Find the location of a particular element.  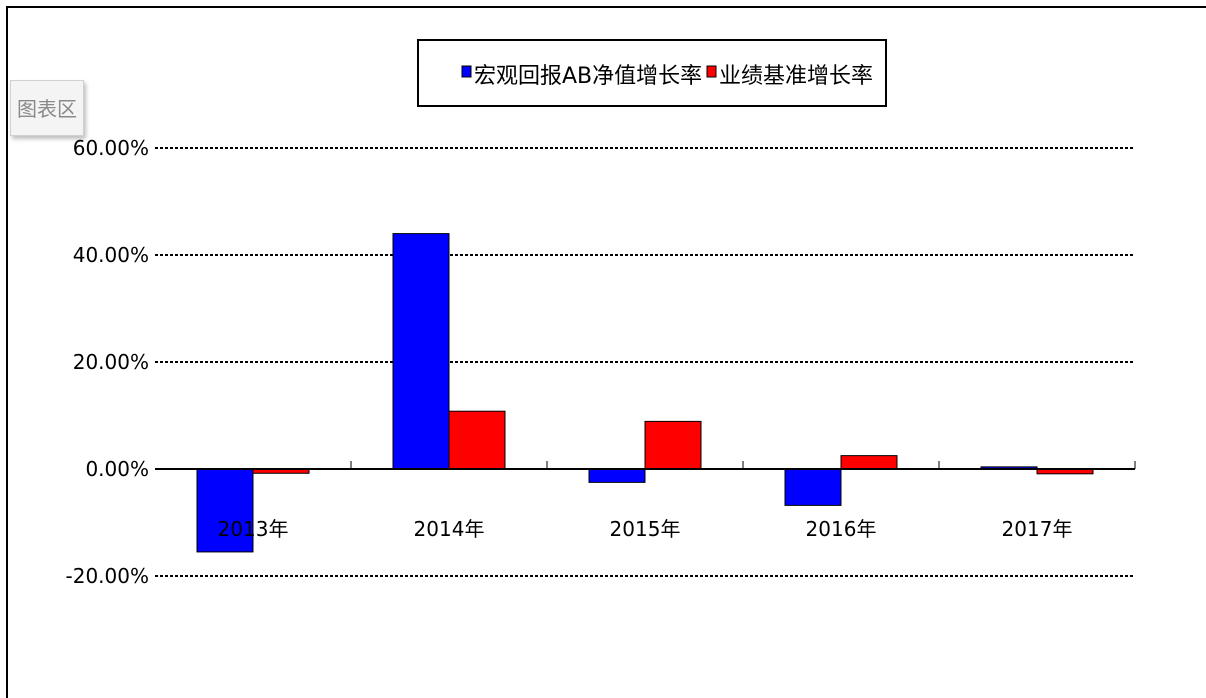

y-tick-label: 60.00% is located at coordinates (111, 148).